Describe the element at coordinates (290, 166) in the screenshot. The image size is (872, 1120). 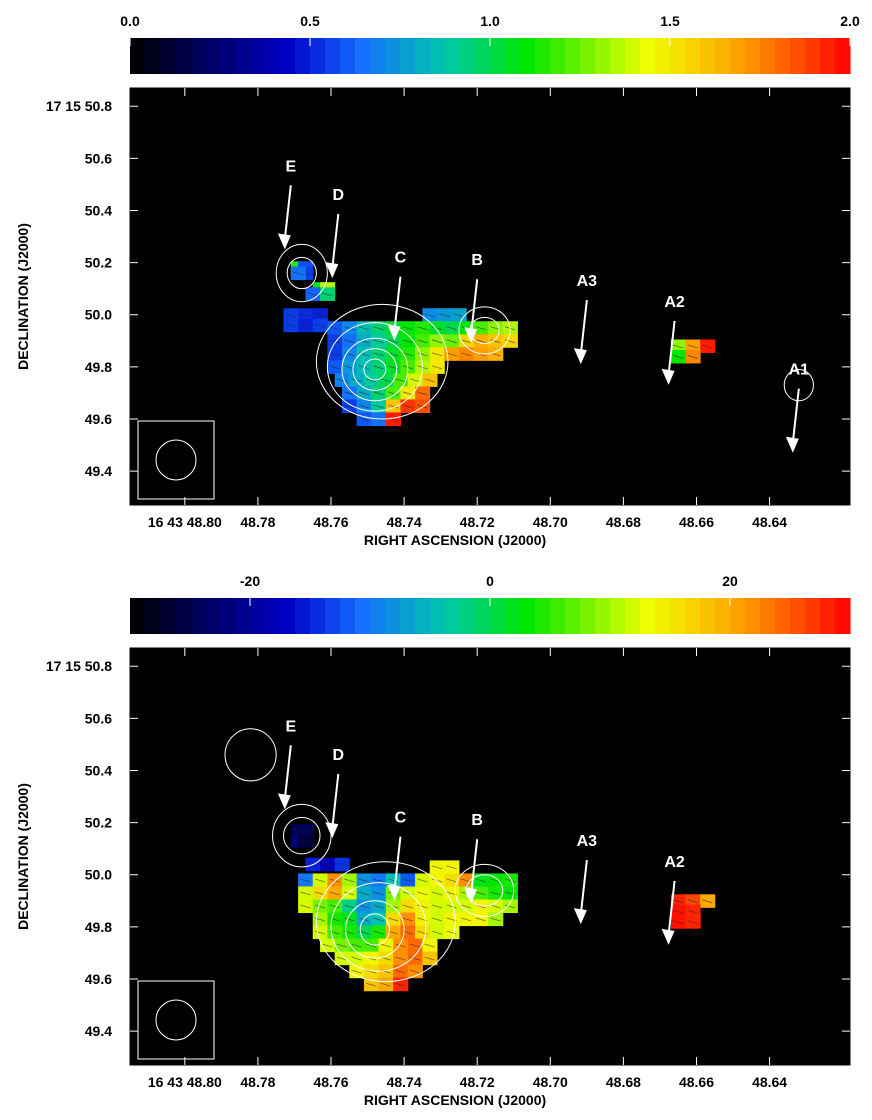
I see `source-label: E` at that location.